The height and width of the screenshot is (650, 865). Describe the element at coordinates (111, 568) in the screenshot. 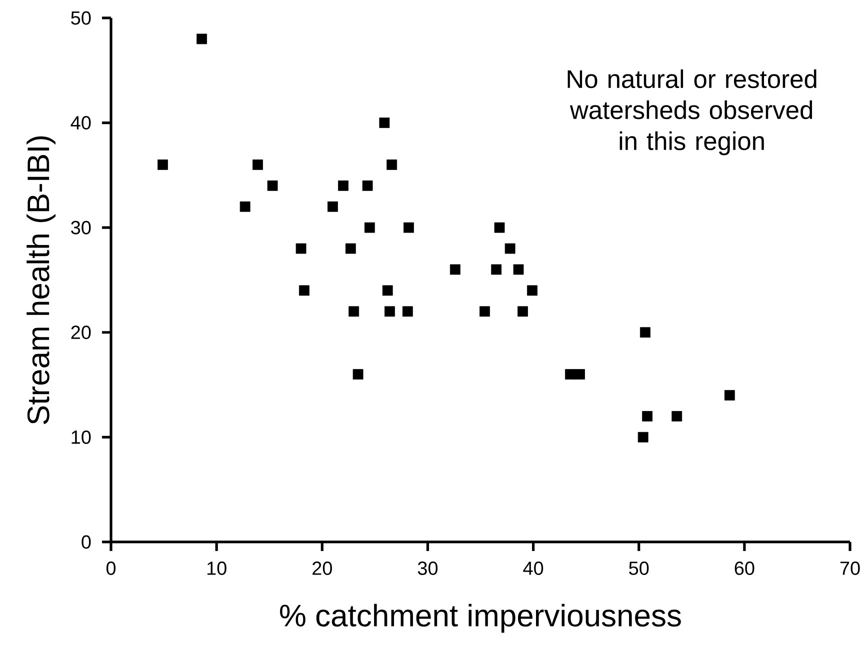

I see `x-tick-label: 0` at that location.